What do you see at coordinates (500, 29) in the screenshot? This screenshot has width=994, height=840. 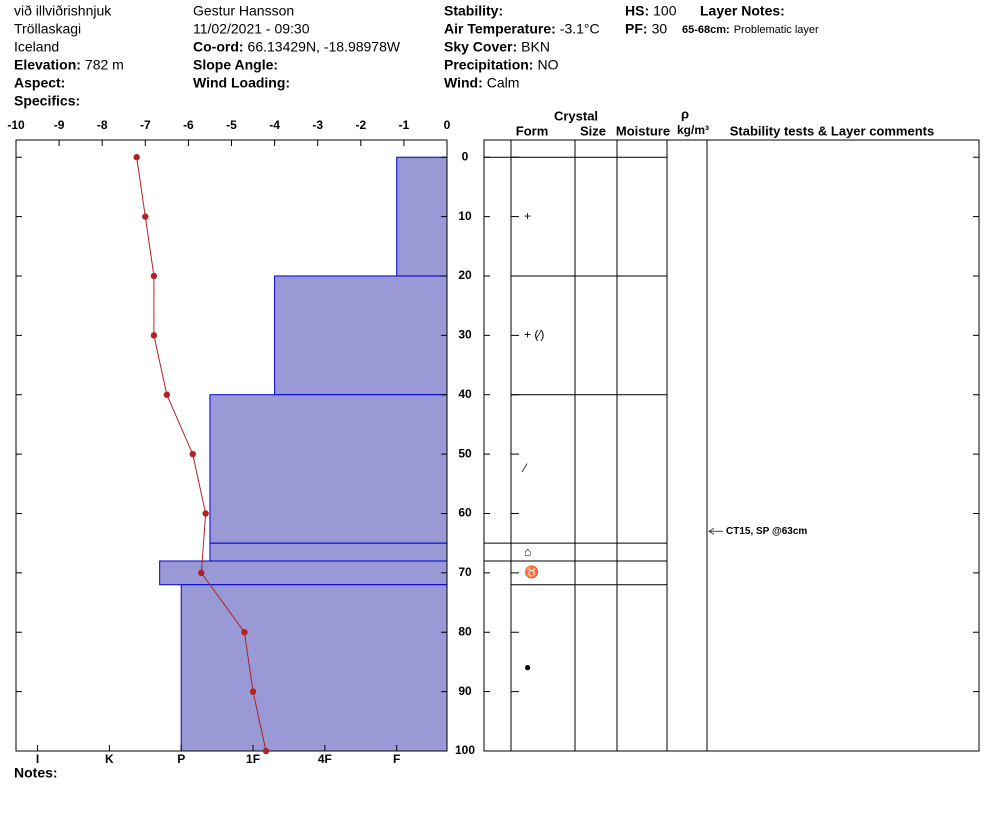 I see `field-label: Air Temperature:` at bounding box center [500, 29].